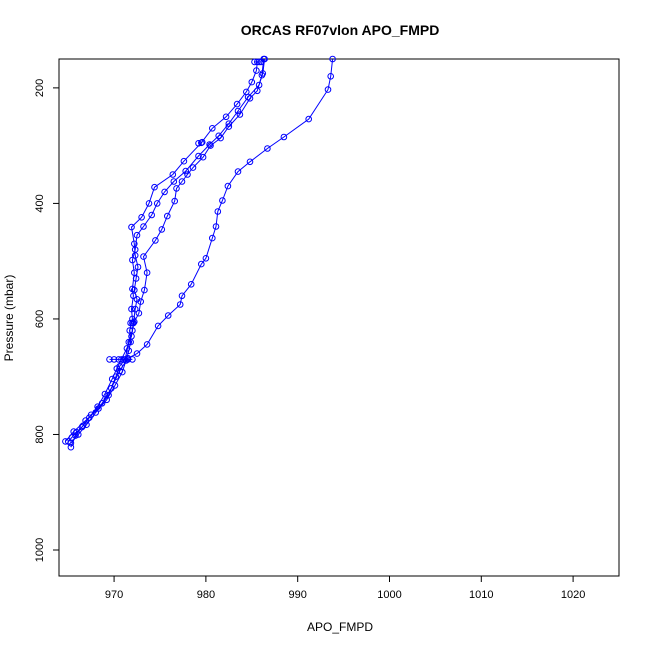 This screenshot has height=650, width=650. What do you see at coordinates (40, 88) in the screenshot?
I see `y-tick-label: 200` at bounding box center [40, 88].